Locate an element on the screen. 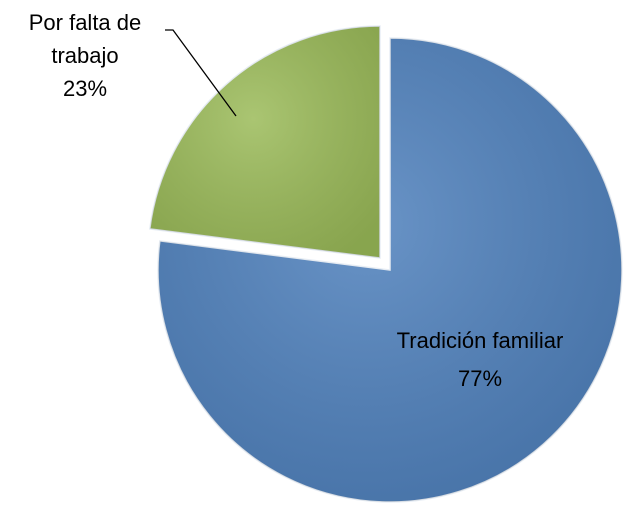  slice-label: Tradición familiar 77% is located at coordinates (480, 360).